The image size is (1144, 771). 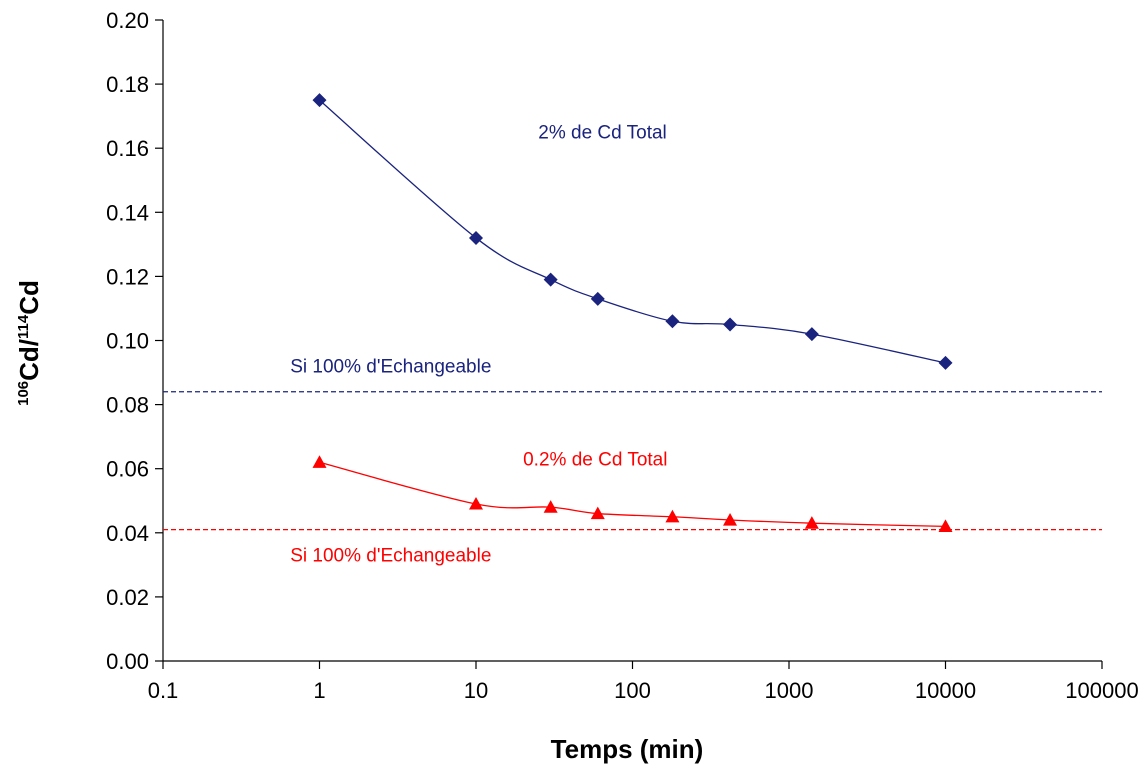 I want to click on x-tick-label: 10000, so click(x=945, y=690).